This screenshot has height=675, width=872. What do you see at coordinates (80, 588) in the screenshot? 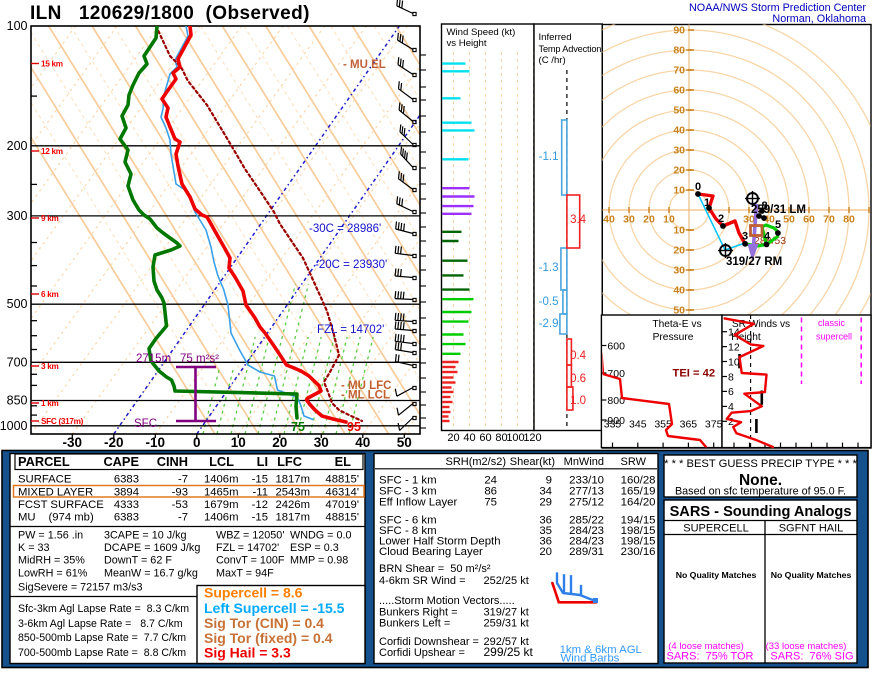
I see `svg-text: SigSevere = 72157 m3/s3` at bounding box center [80, 588].